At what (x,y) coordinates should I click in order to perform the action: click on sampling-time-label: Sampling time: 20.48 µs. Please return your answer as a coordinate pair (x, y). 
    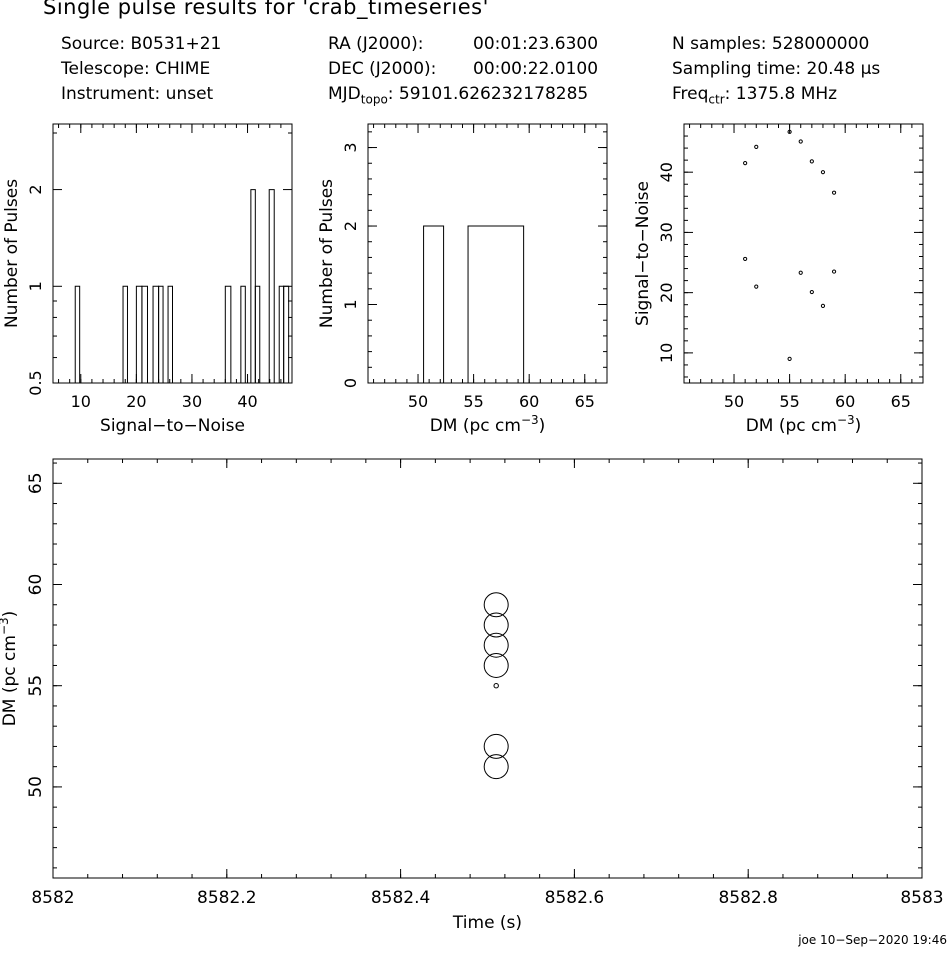
    Looking at the image, I should click on (776, 69).